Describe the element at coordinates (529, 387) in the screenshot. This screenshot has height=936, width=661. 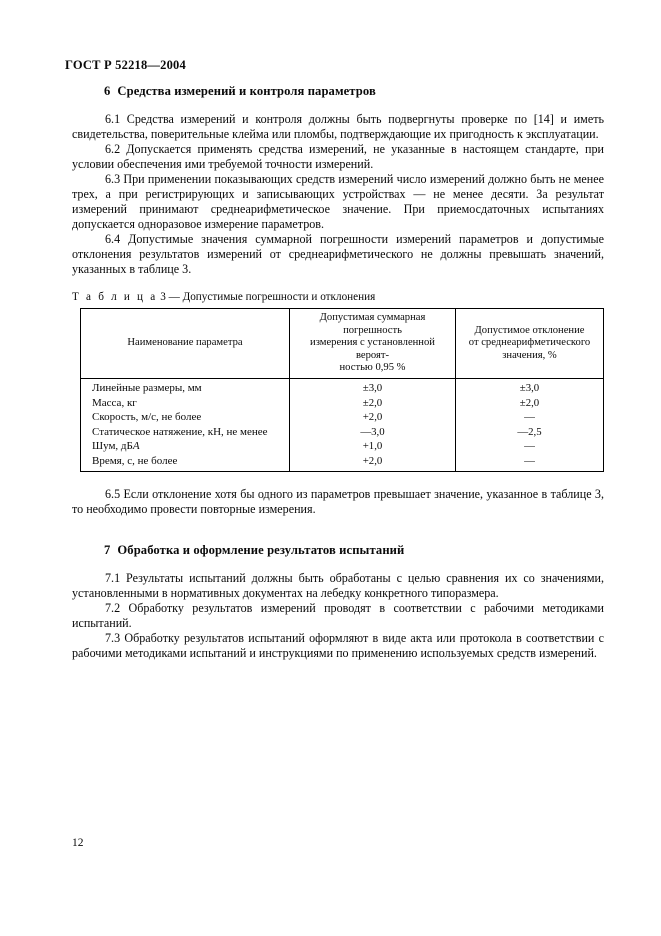
I see `cell-deviation: ±3,0` at that location.